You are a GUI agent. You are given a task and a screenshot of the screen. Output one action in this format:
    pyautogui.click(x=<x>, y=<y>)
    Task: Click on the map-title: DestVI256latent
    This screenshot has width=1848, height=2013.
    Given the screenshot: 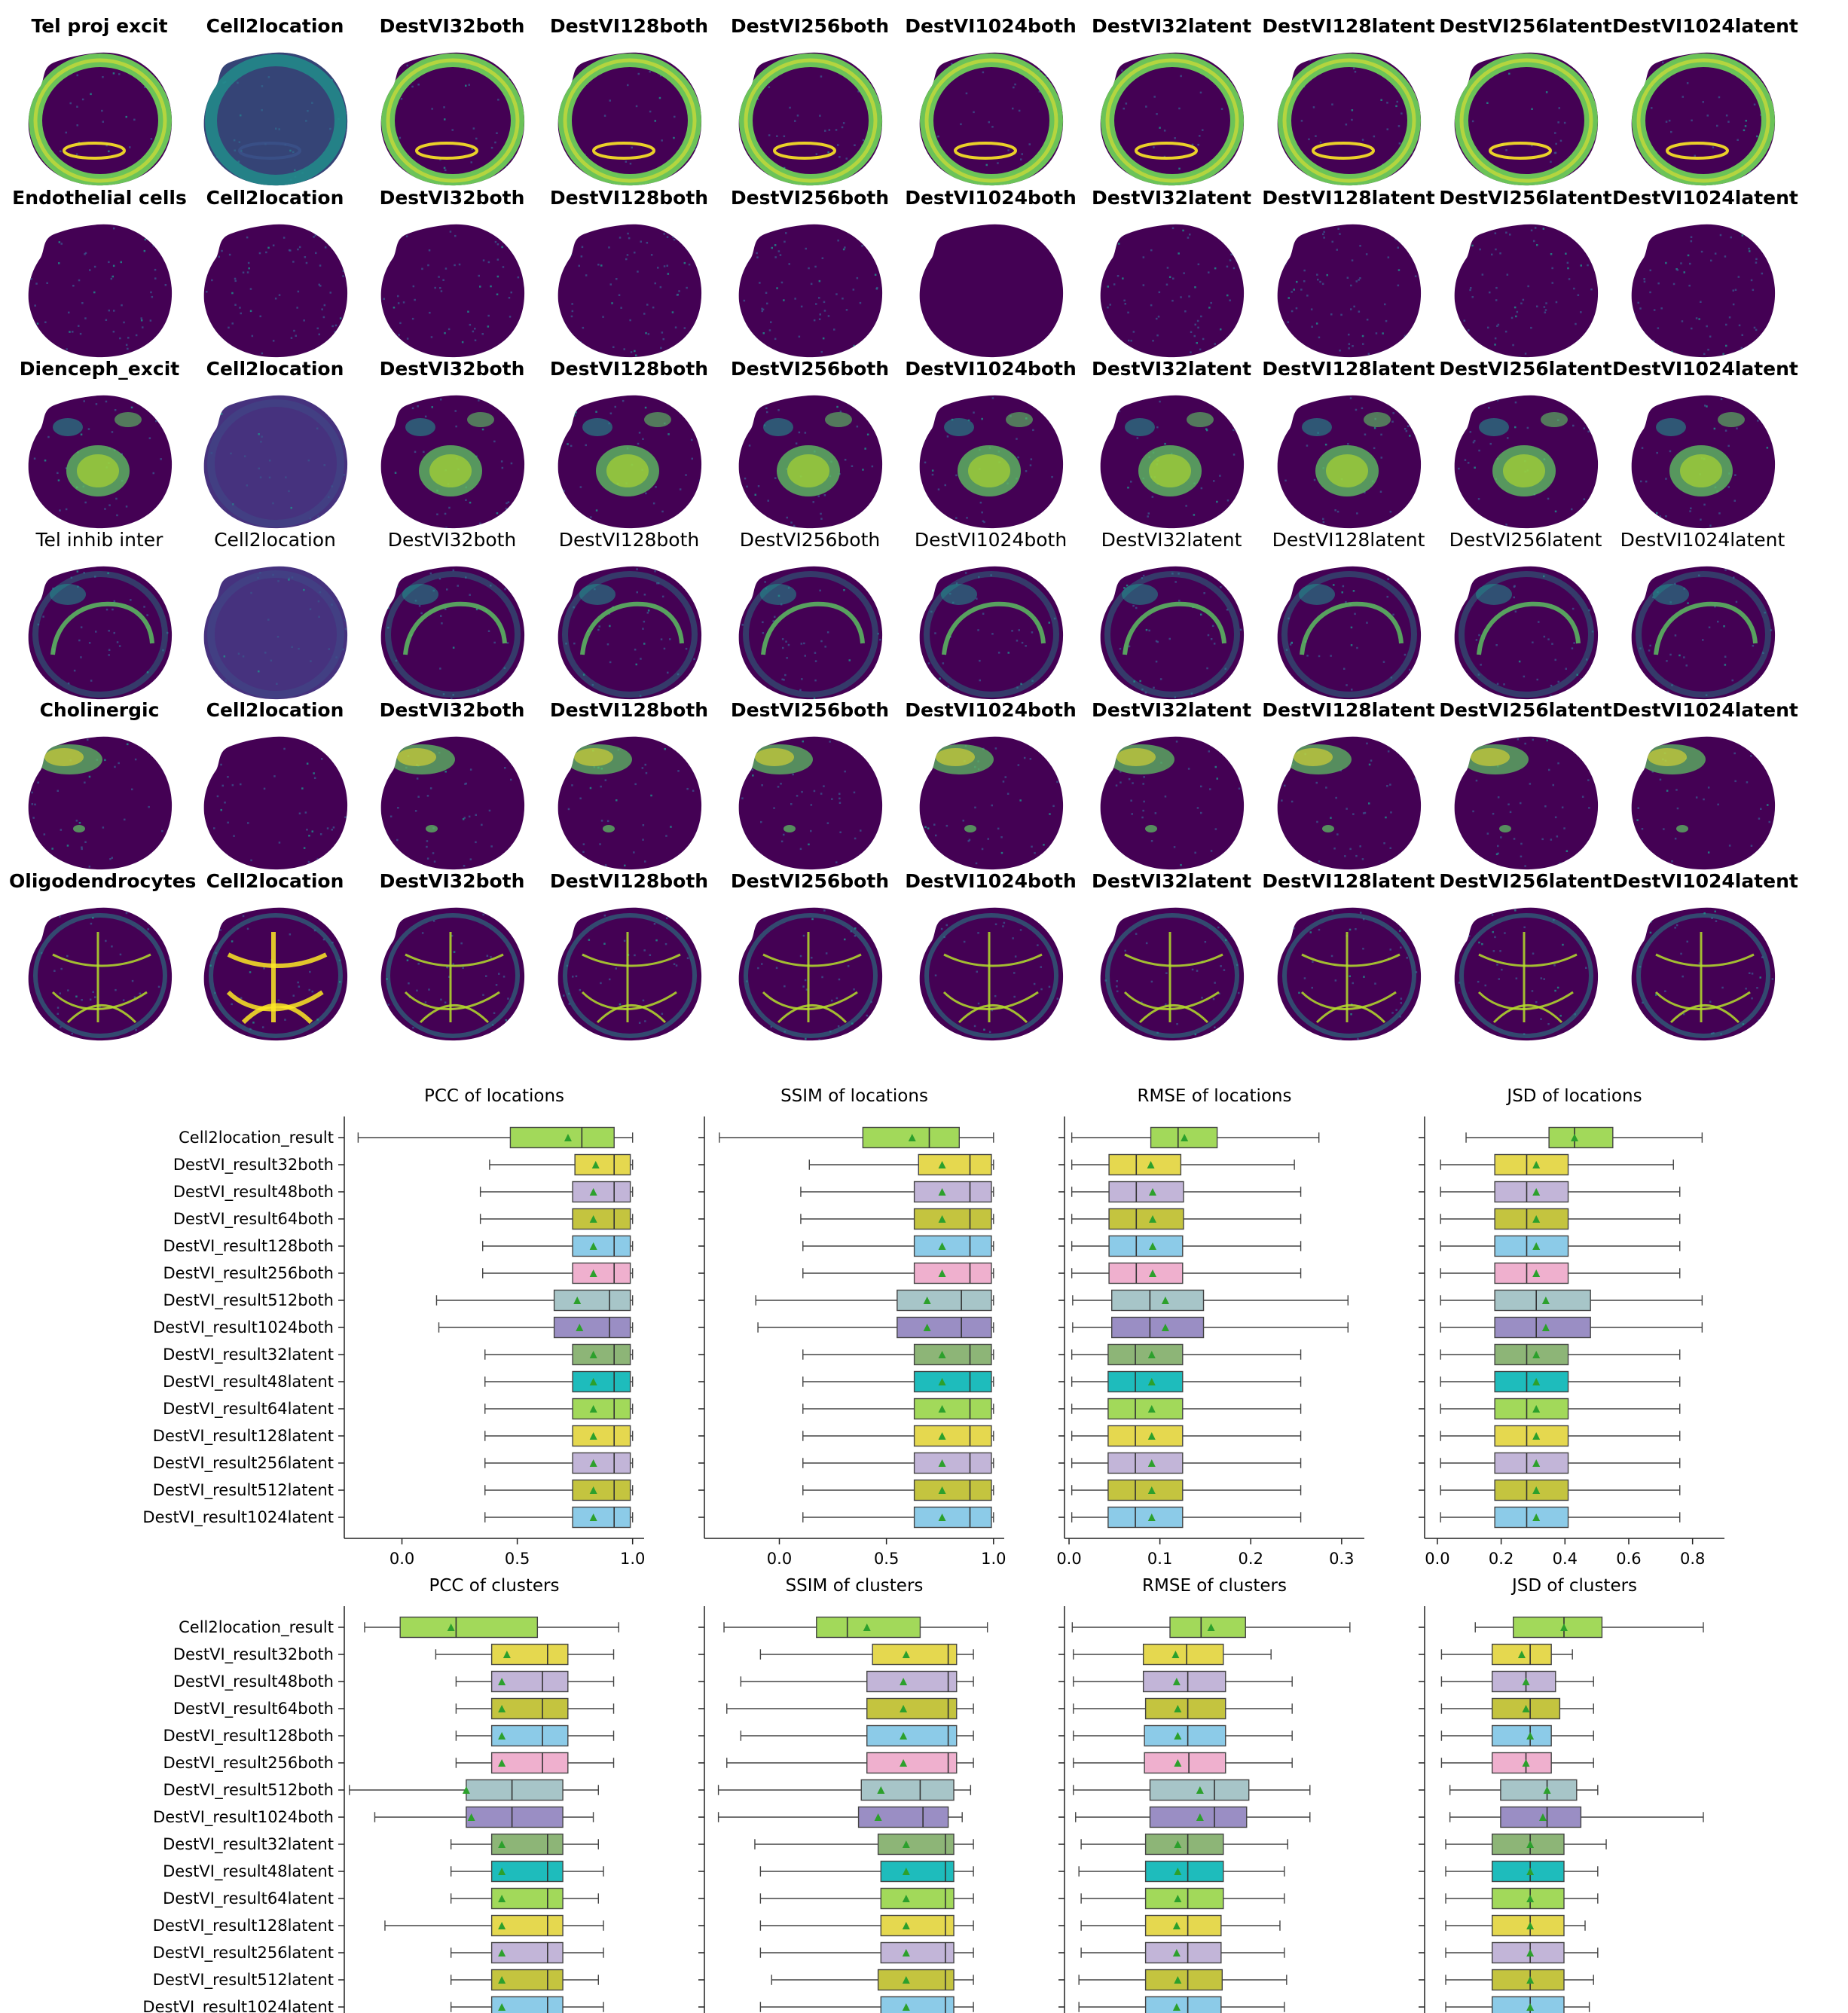 What is the action you would take?
    pyautogui.click(x=1525, y=881)
    